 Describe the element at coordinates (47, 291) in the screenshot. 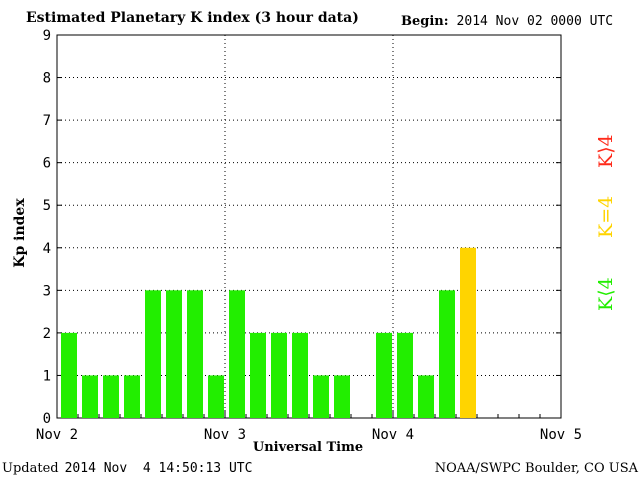

I see `y-tick-label: 3` at that location.